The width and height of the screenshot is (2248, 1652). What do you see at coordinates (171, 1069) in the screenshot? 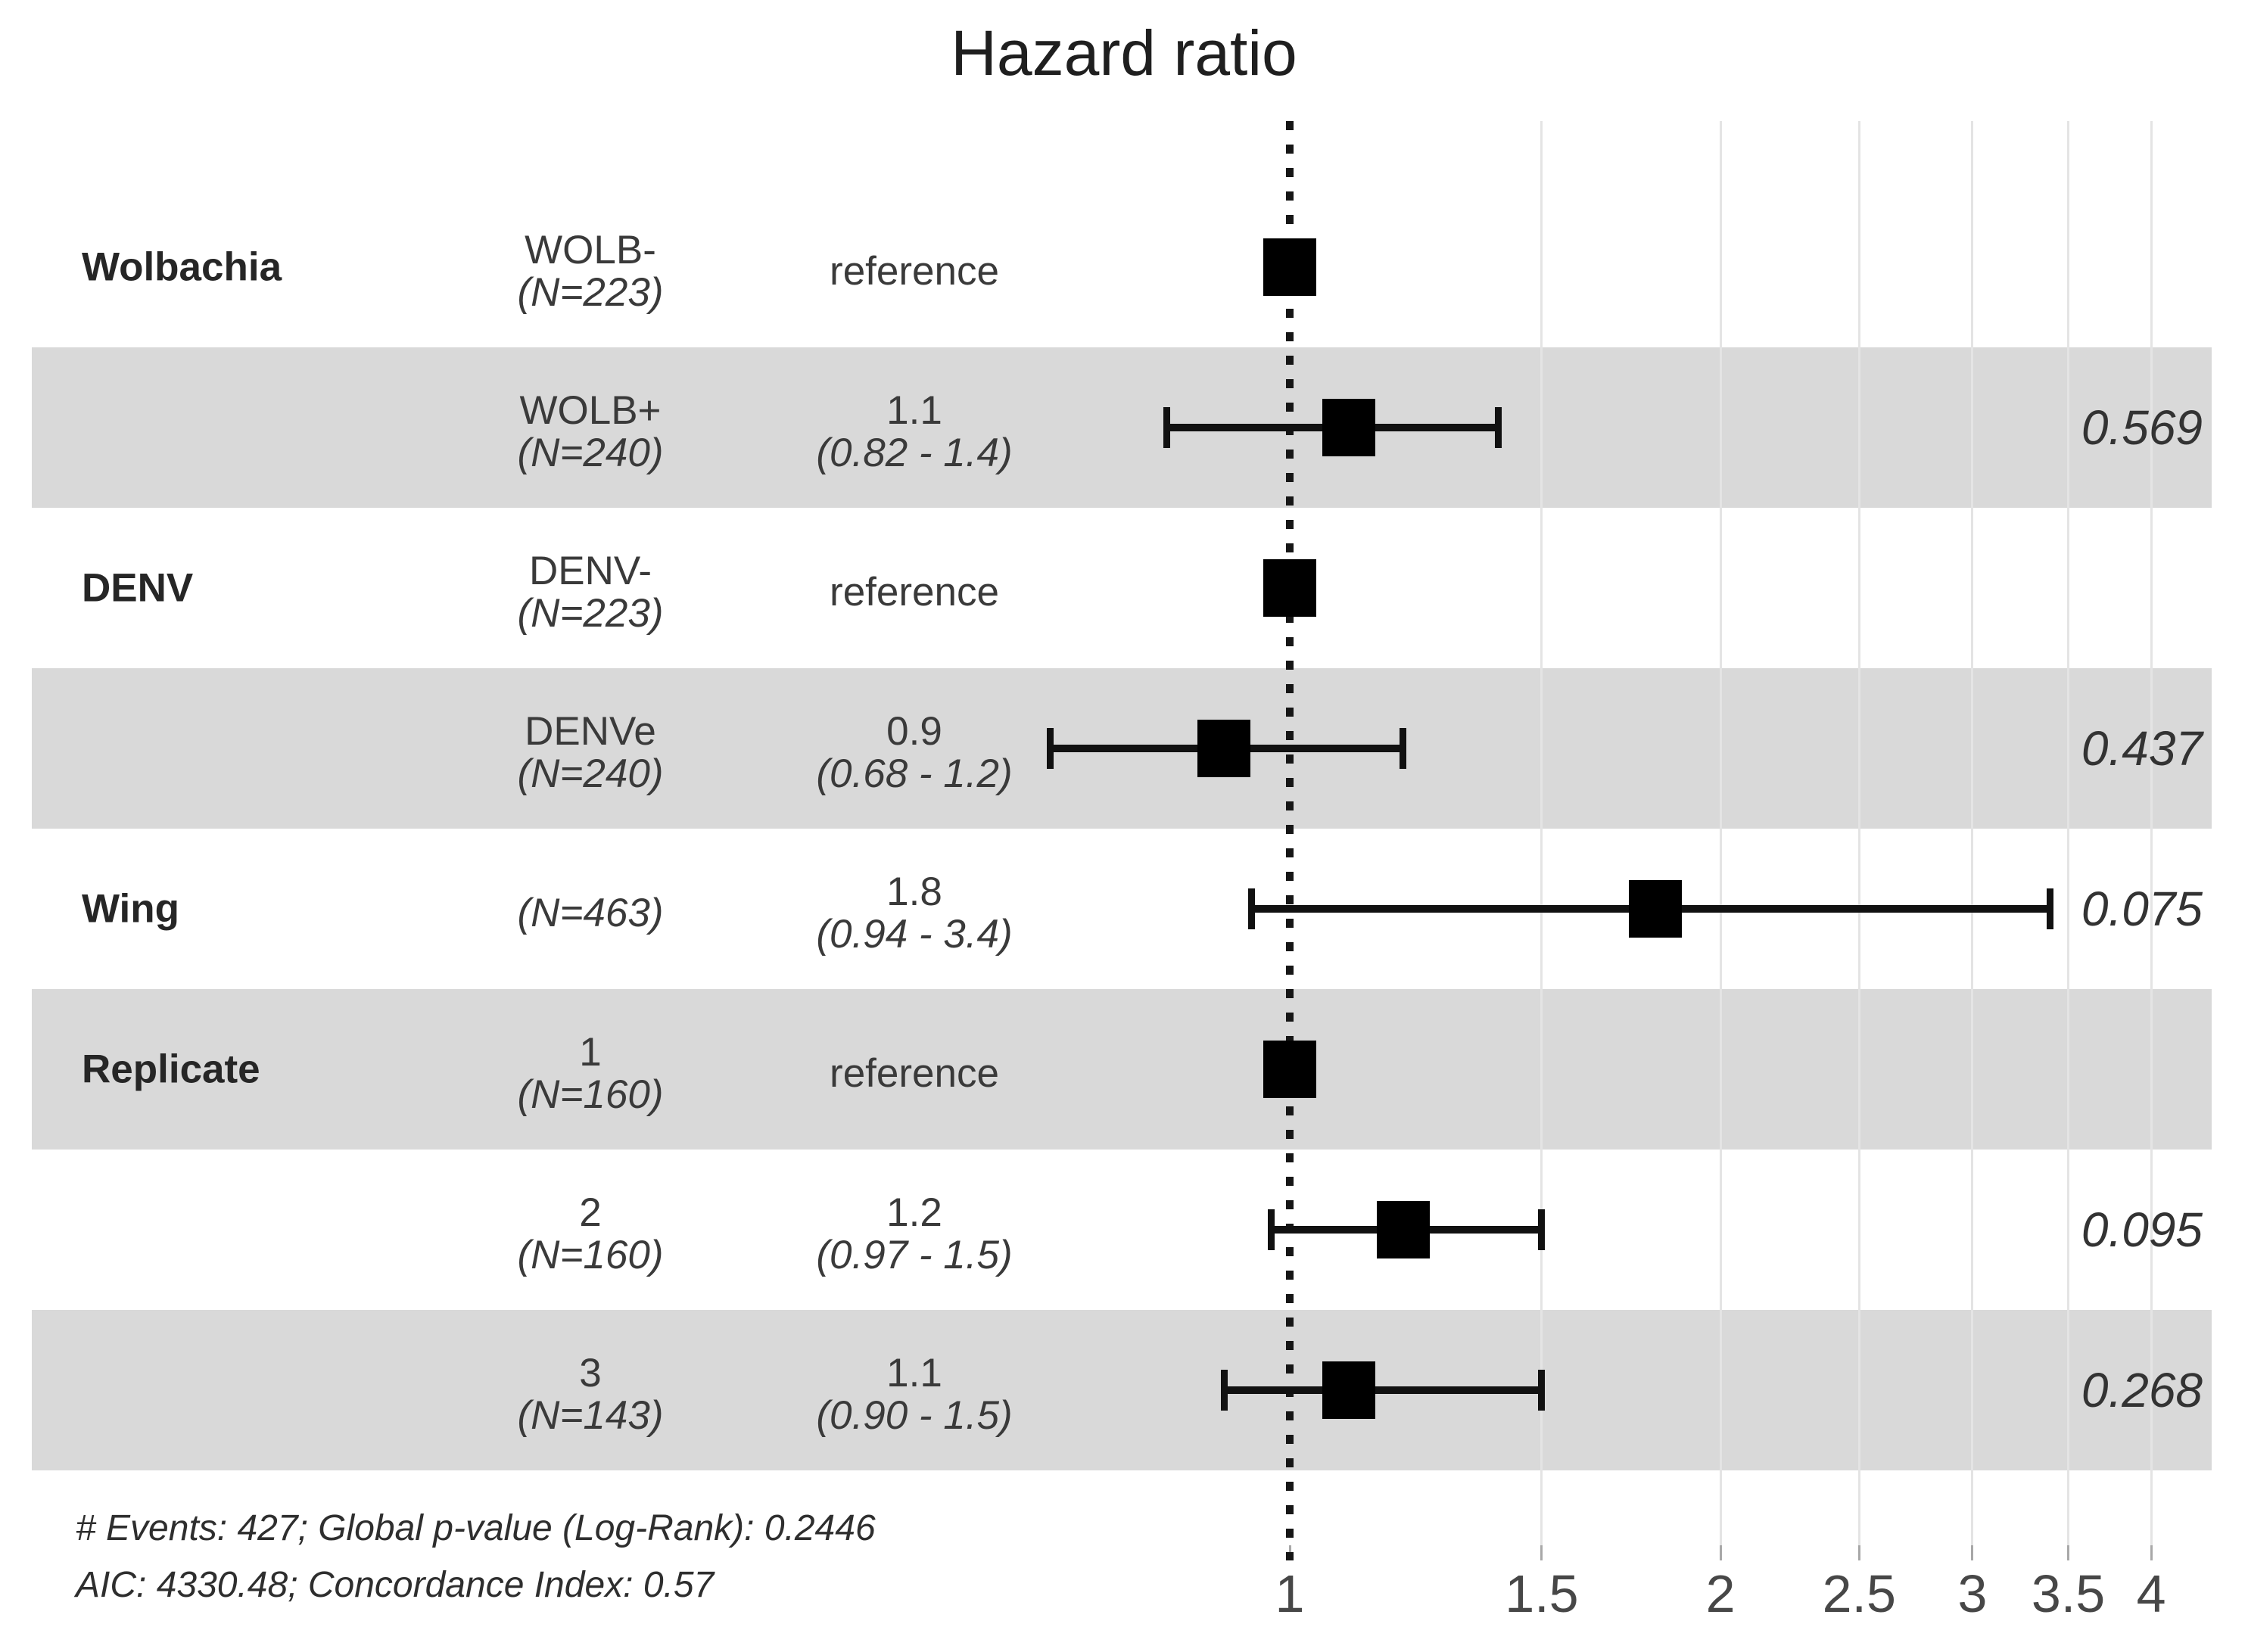
I see `row-group-label: Replicate` at bounding box center [171, 1069].